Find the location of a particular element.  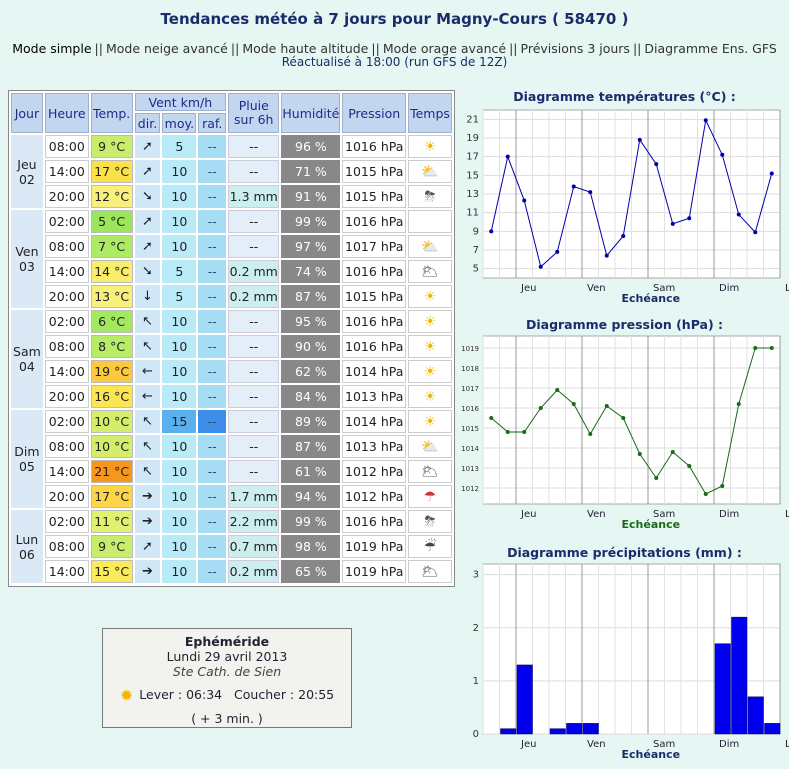

sun-cloud-icon: ⛅ is located at coordinates (430, 446).